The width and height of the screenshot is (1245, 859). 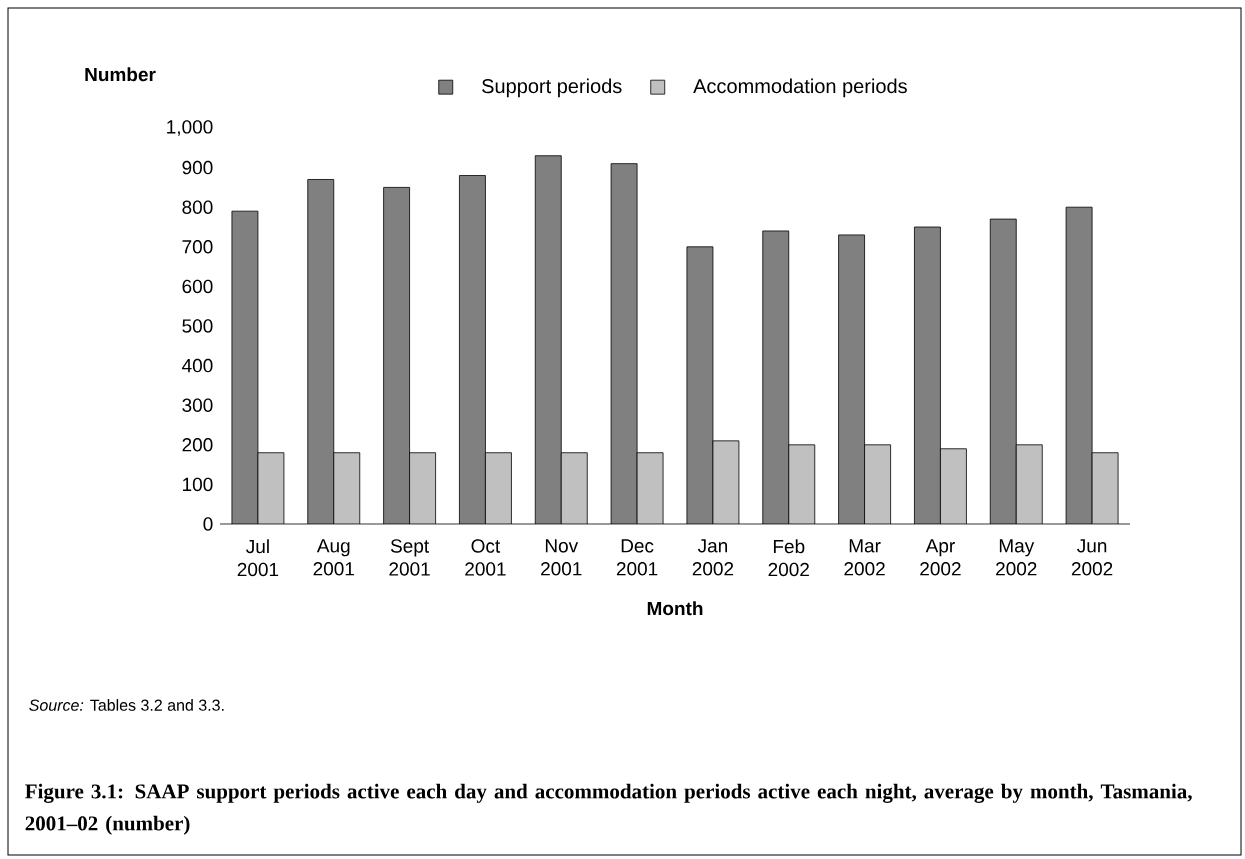 What do you see at coordinates (197, 365) in the screenshot?
I see `y-tick-label: 400` at bounding box center [197, 365].